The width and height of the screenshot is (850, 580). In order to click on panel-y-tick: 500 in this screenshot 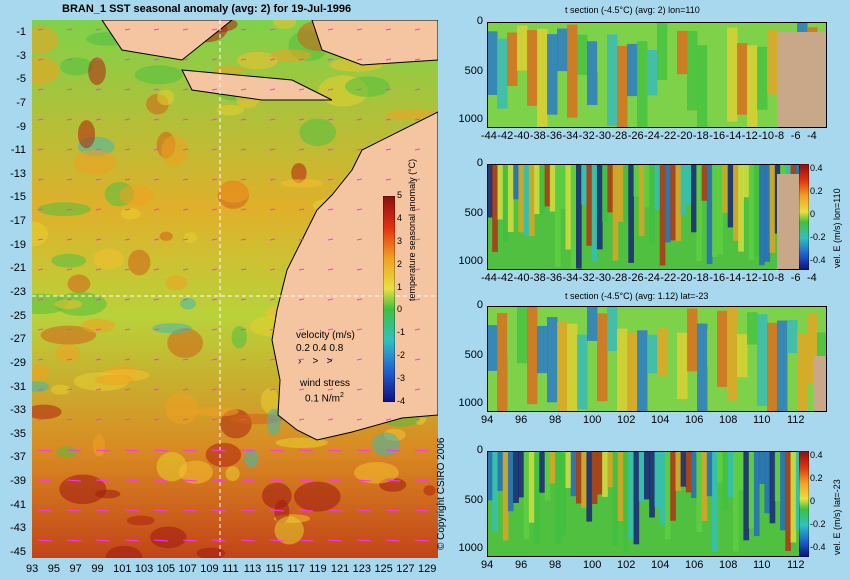, I will do `click(473, 500)`.